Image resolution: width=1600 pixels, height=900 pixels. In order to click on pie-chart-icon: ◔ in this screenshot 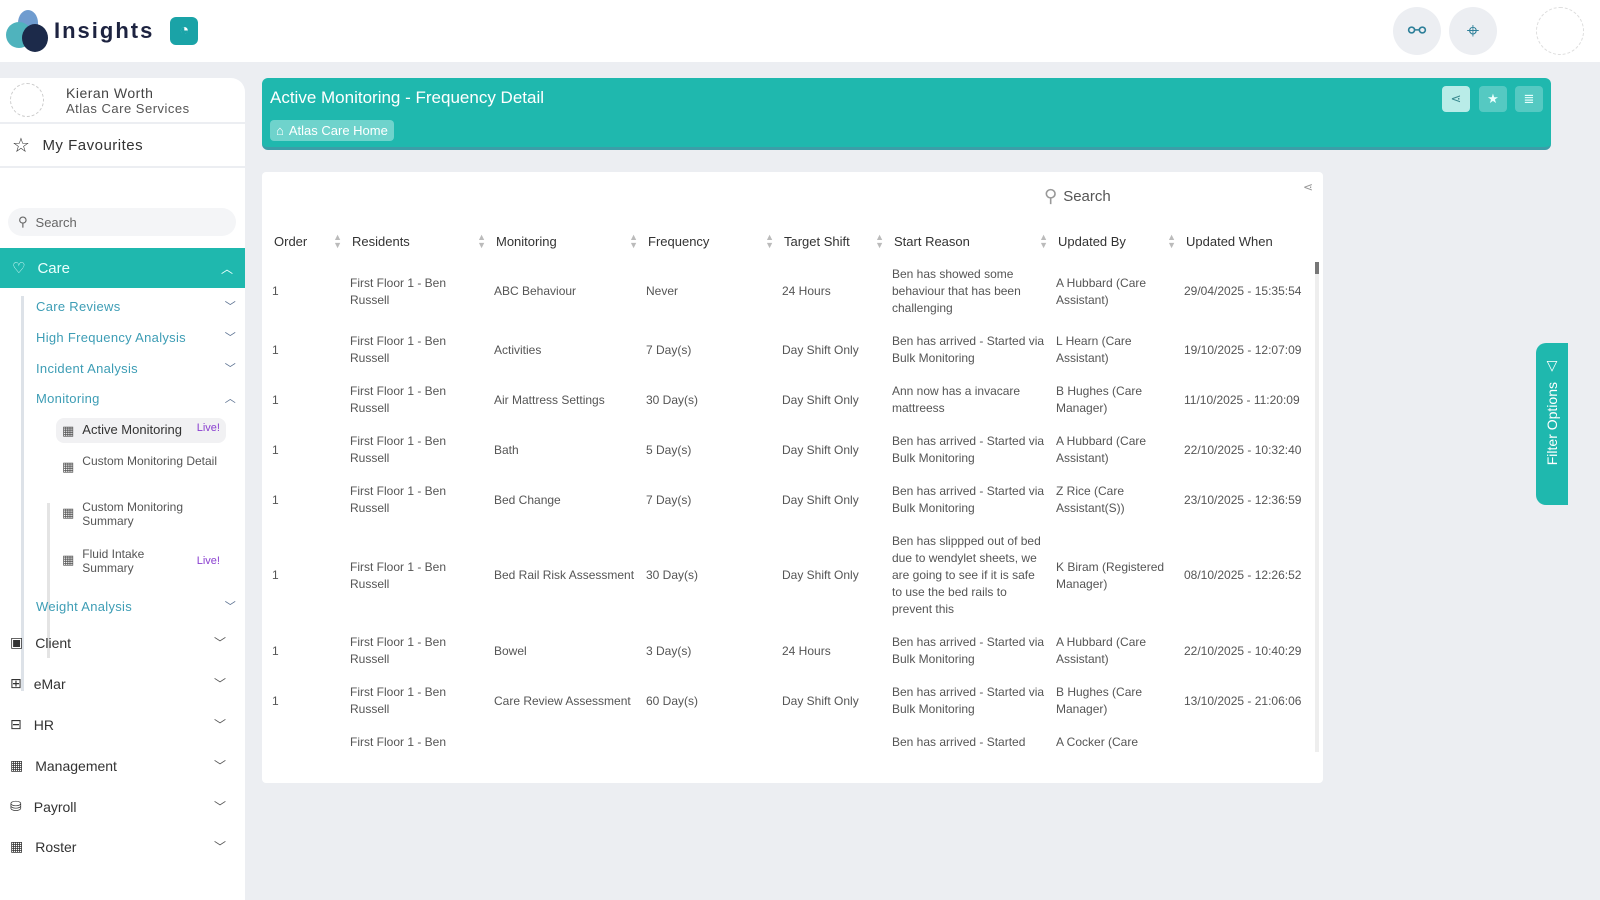, I will do `click(184, 31)`.